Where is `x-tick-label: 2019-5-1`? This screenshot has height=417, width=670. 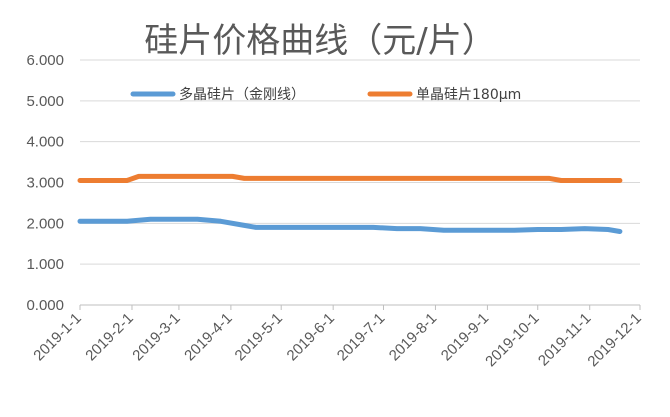
x-tick-label: 2019-5-1 is located at coordinates (259, 337).